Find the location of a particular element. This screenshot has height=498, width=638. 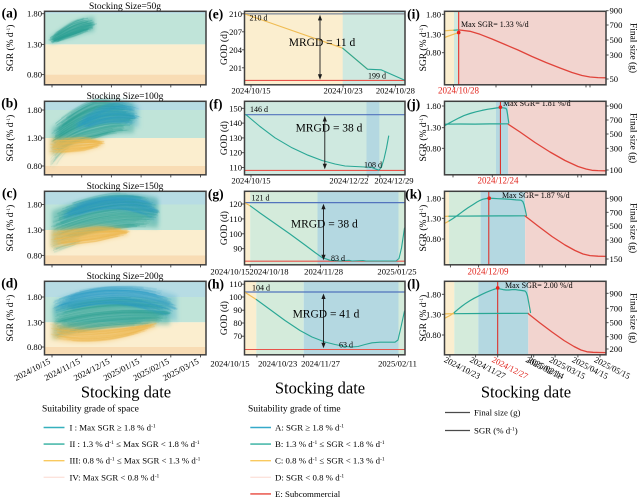

svg-text: 140 is located at coordinates (235, 123).